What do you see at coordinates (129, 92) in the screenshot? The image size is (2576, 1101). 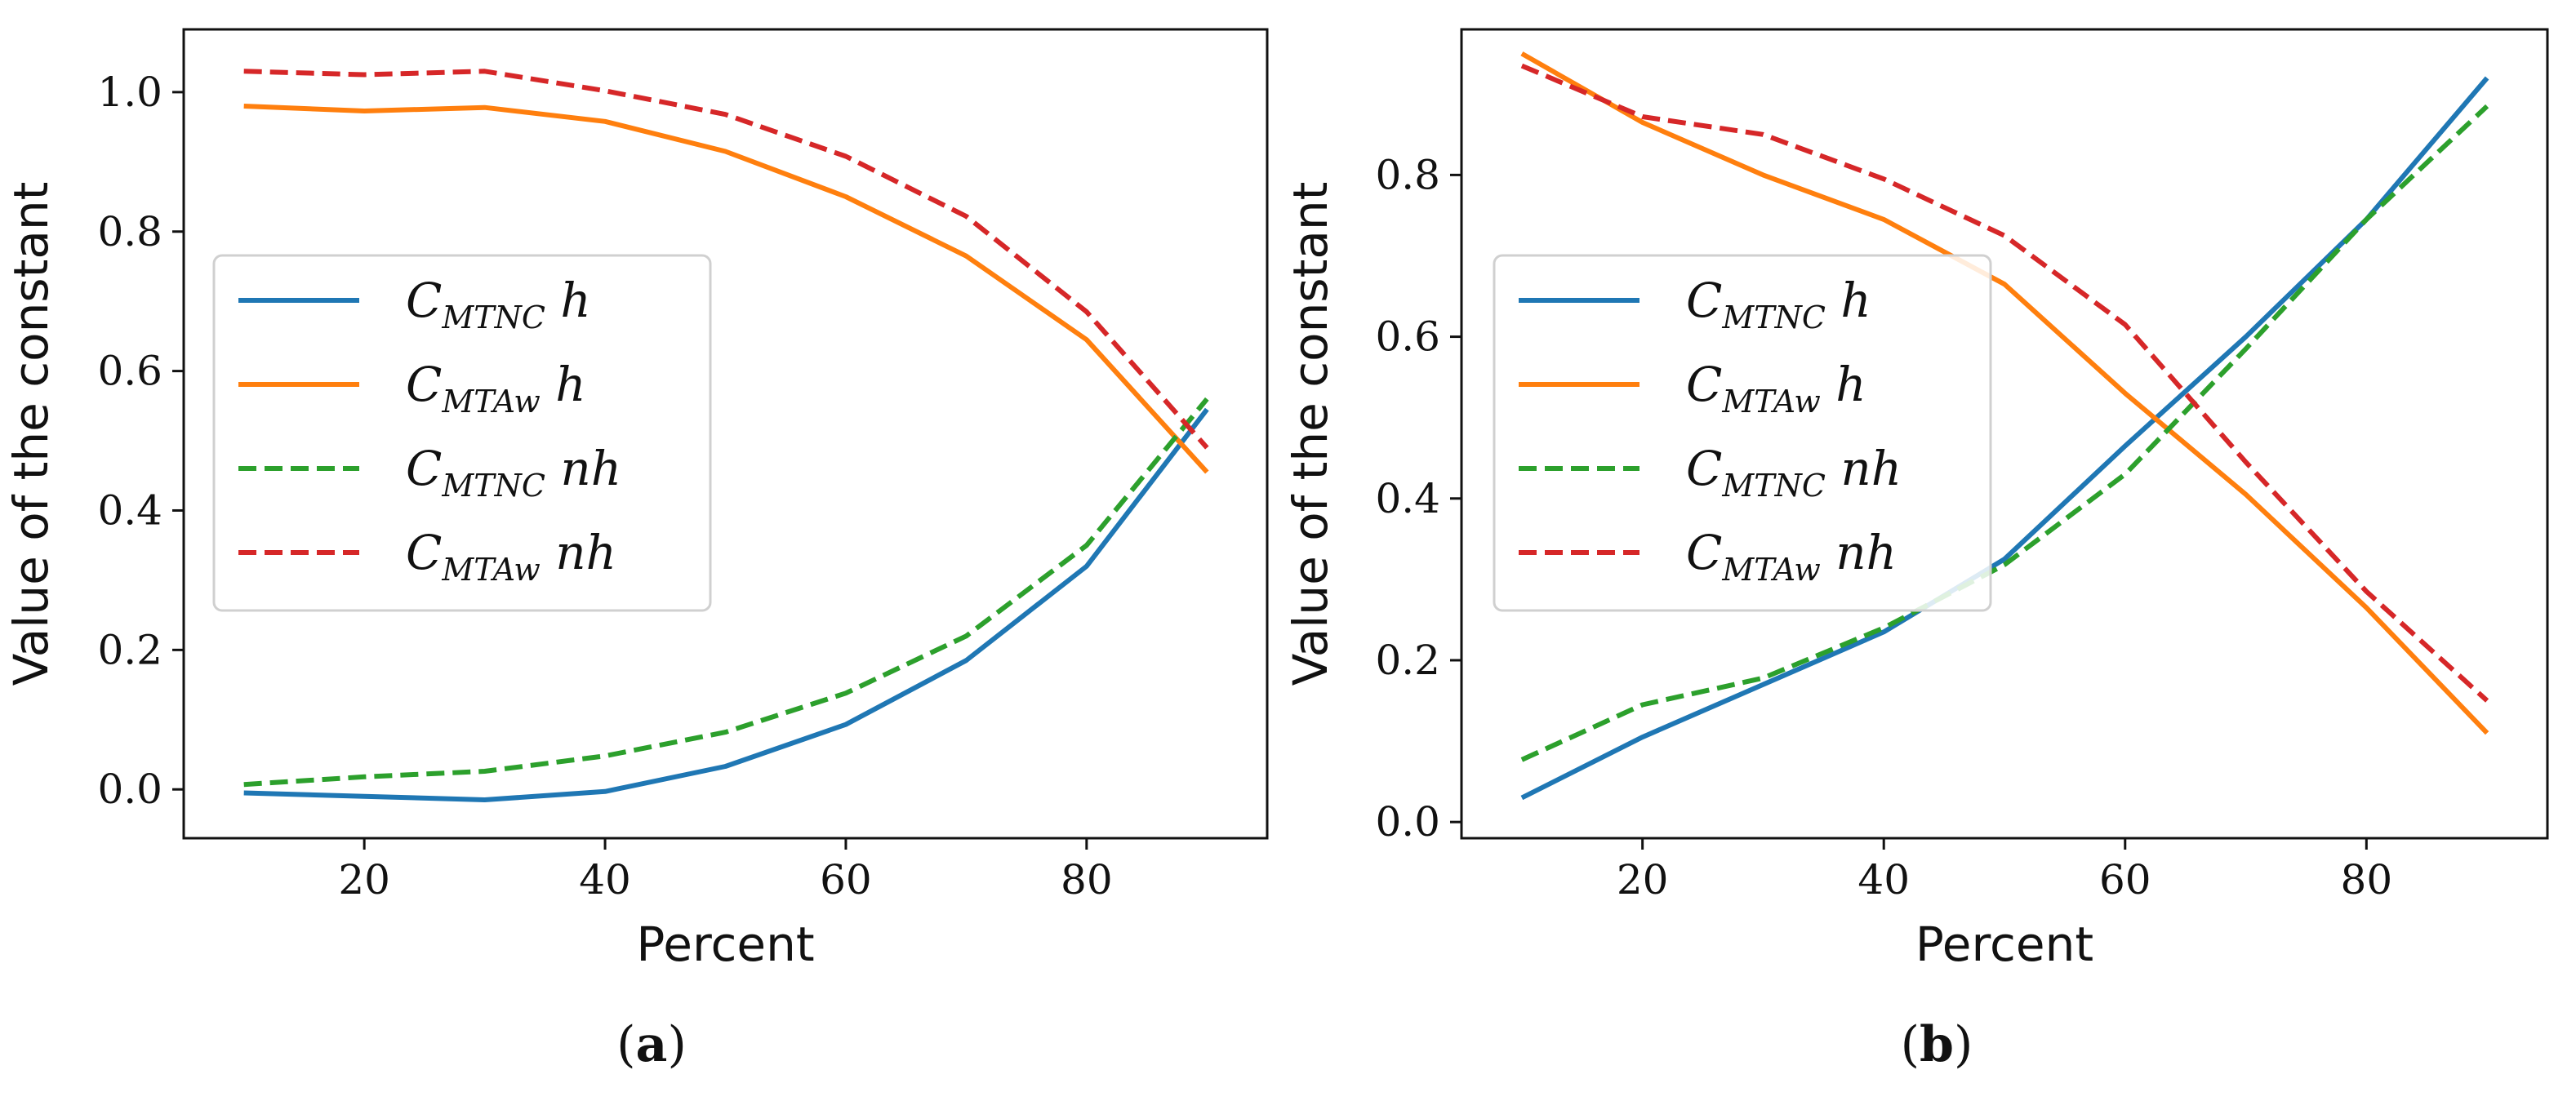 I see `y-tick-label: 1.0` at bounding box center [129, 92].